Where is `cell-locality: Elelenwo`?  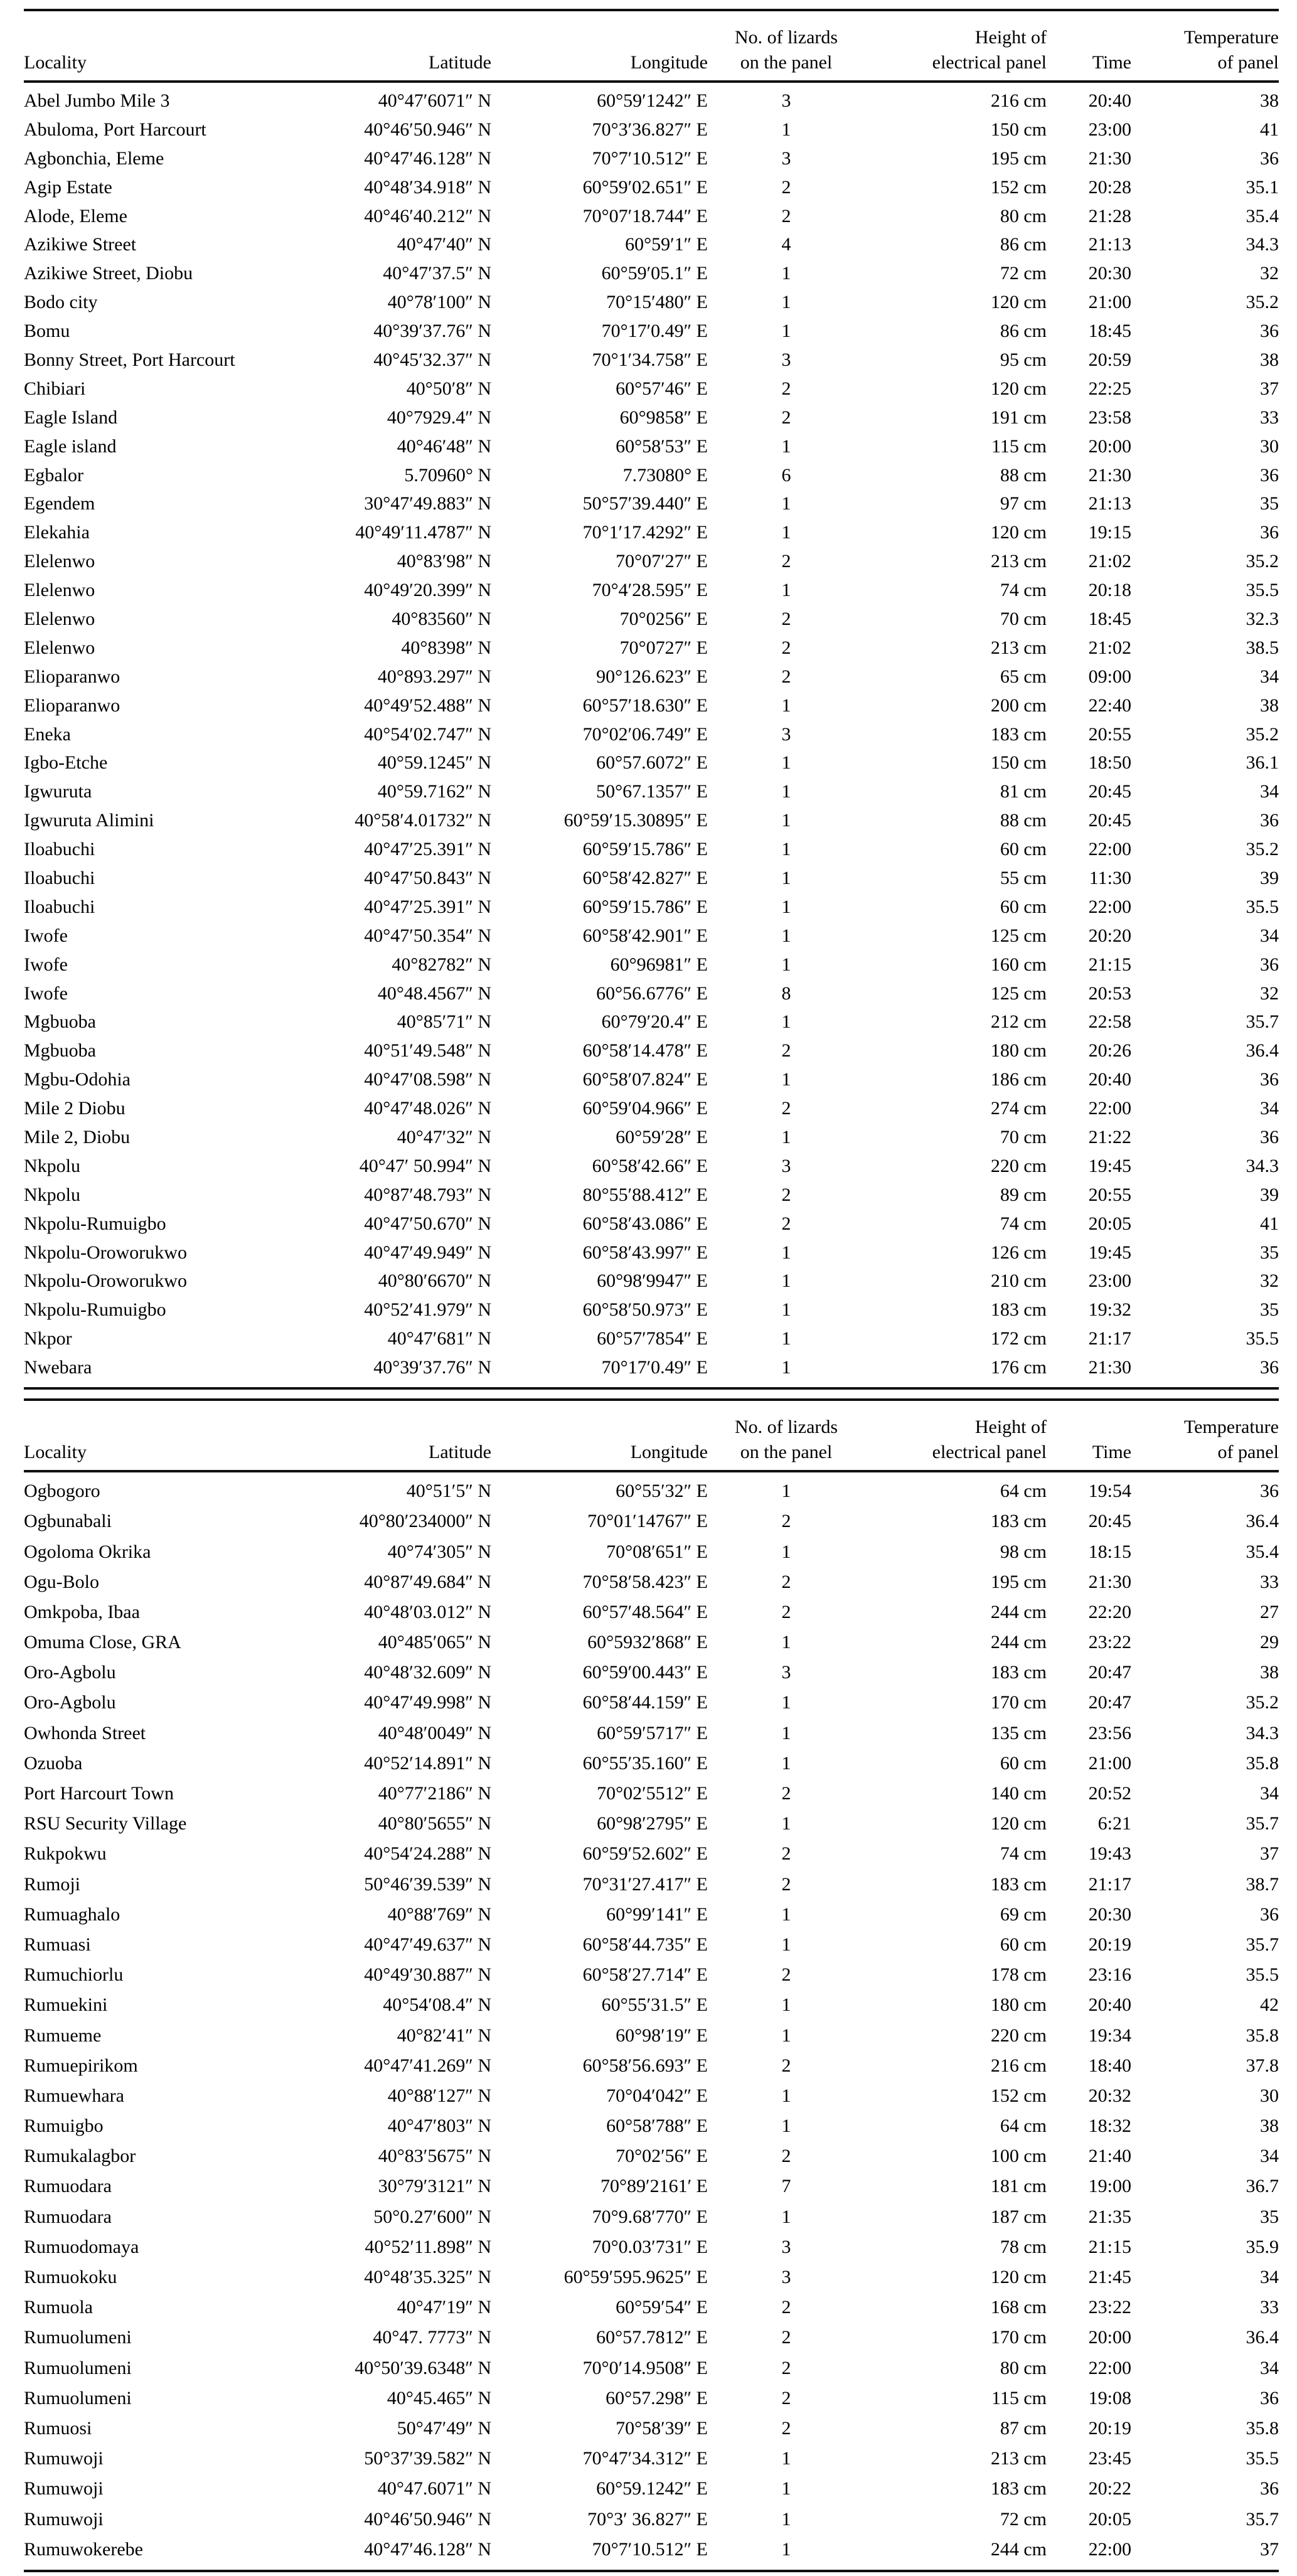
cell-locality: Elelenwo is located at coordinates (59, 561).